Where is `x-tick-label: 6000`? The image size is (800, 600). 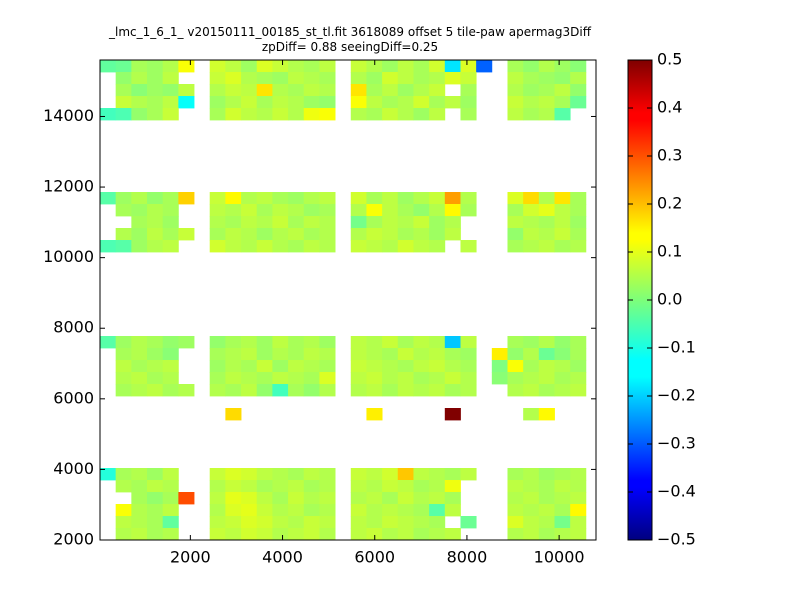
x-tick-label: 6000 is located at coordinates (374, 557).